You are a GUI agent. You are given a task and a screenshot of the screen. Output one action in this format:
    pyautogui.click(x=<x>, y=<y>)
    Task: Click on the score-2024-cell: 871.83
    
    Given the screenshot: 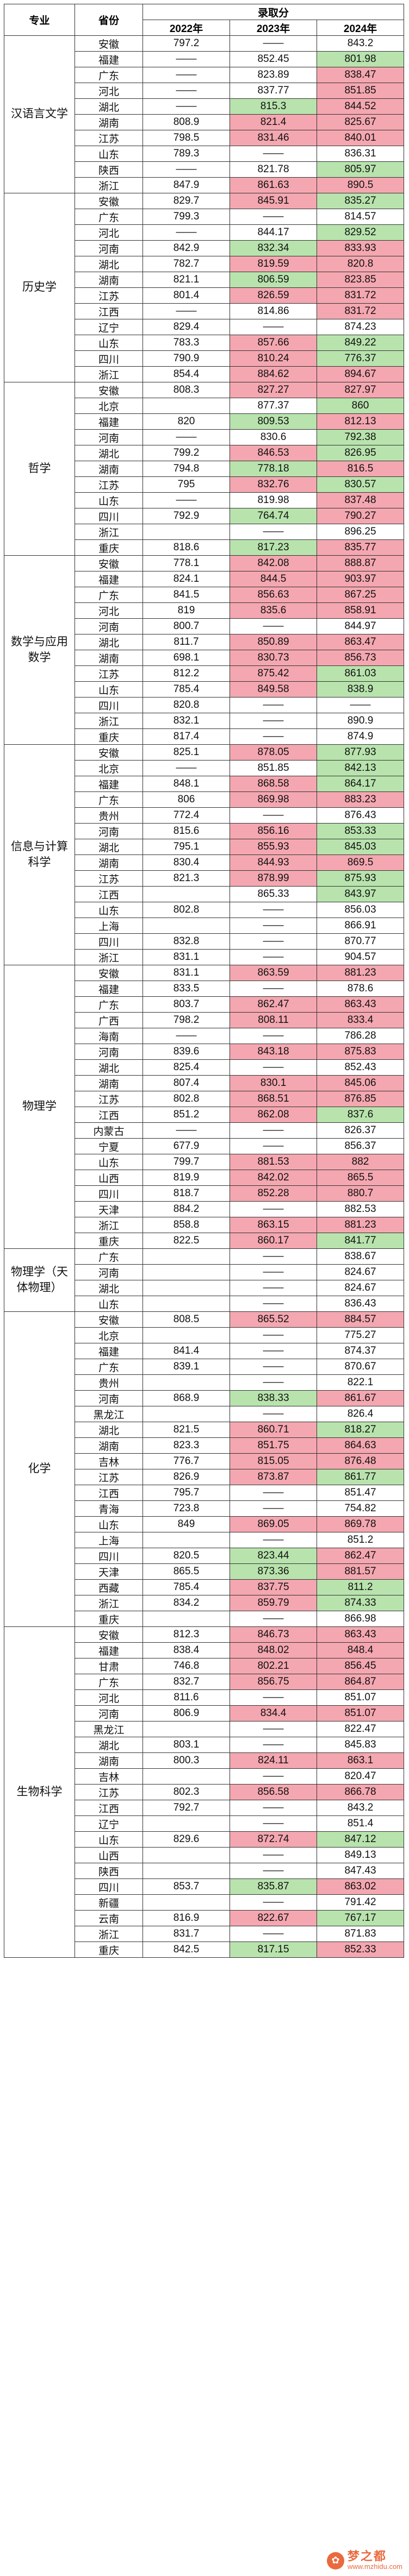 What is the action you would take?
    pyautogui.click(x=361, y=1934)
    